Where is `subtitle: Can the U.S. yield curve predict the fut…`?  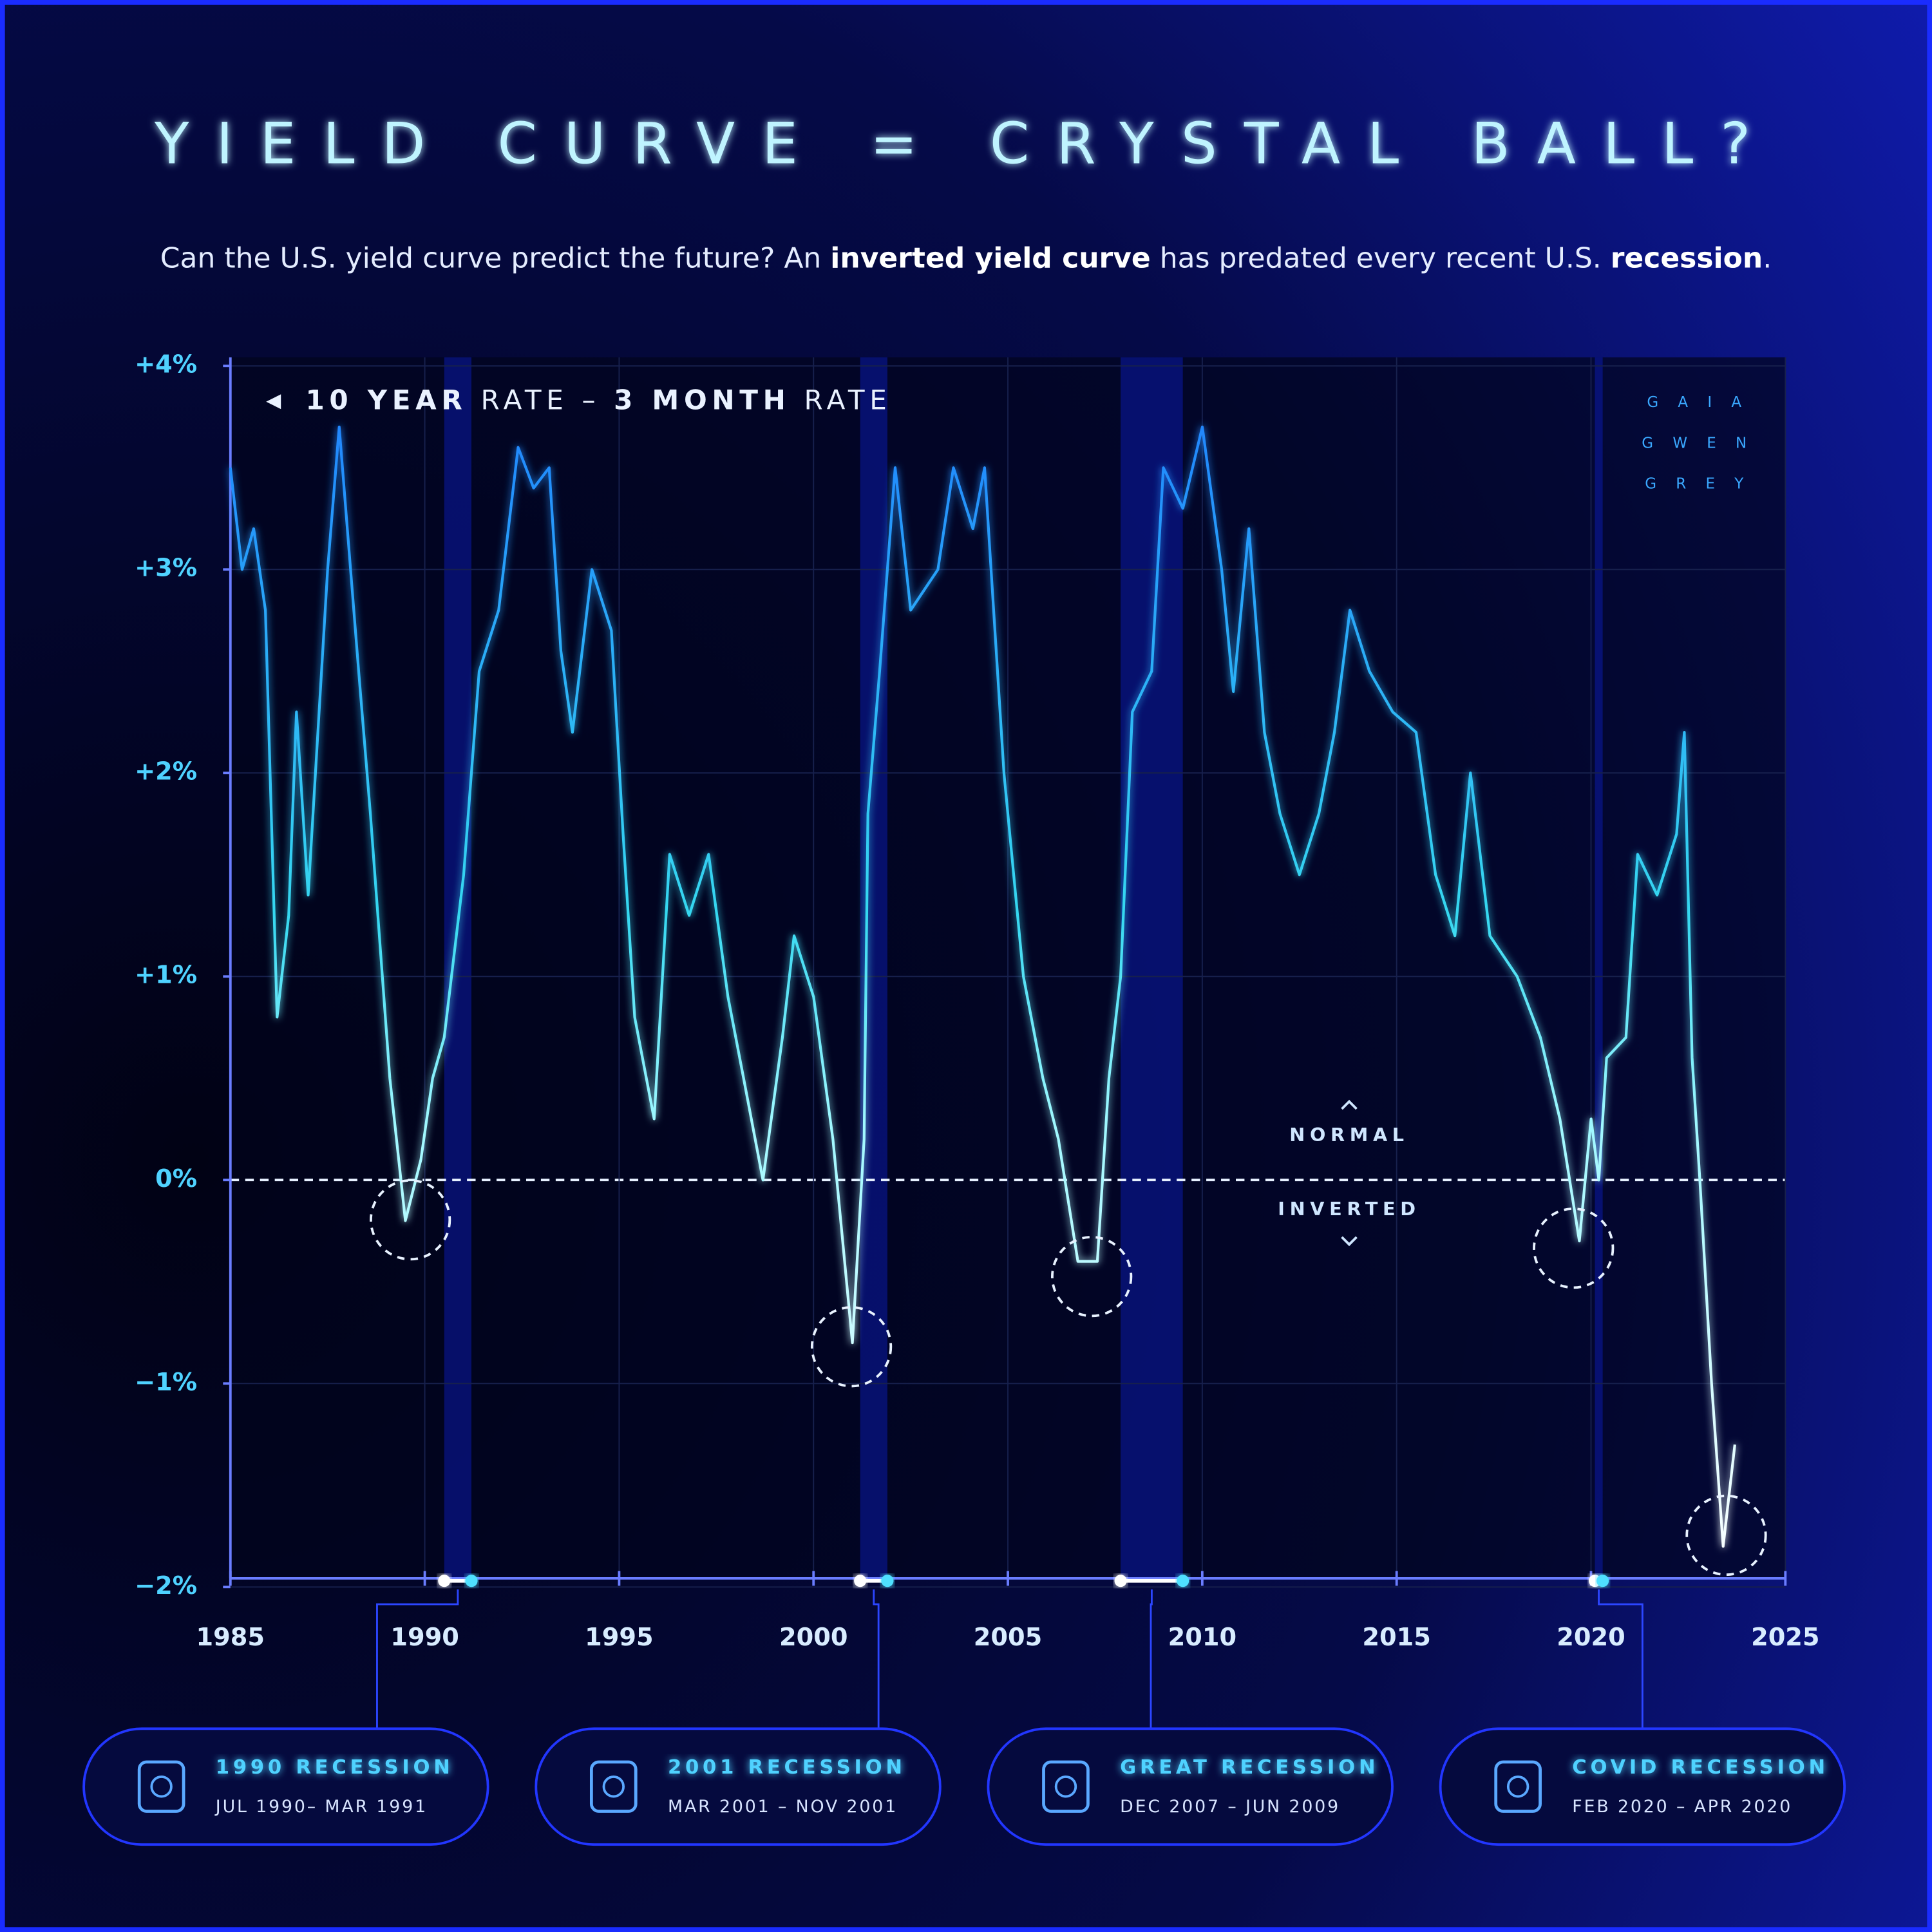 subtitle: Can the U.S. yield curve predict the fut… is located at coordinates (966, 258).